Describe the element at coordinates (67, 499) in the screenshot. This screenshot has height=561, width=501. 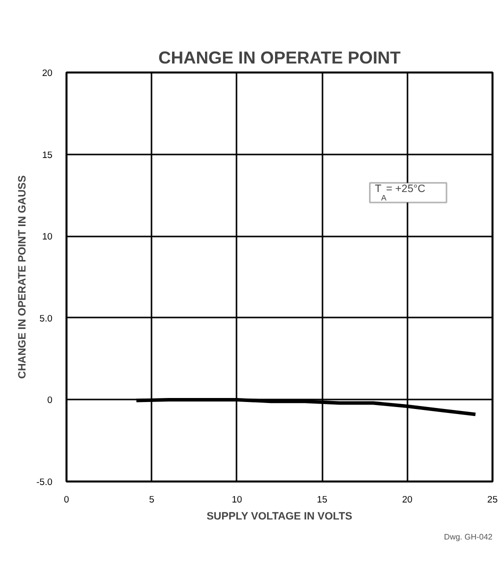
I see `x-tick-label: 0` at that location.